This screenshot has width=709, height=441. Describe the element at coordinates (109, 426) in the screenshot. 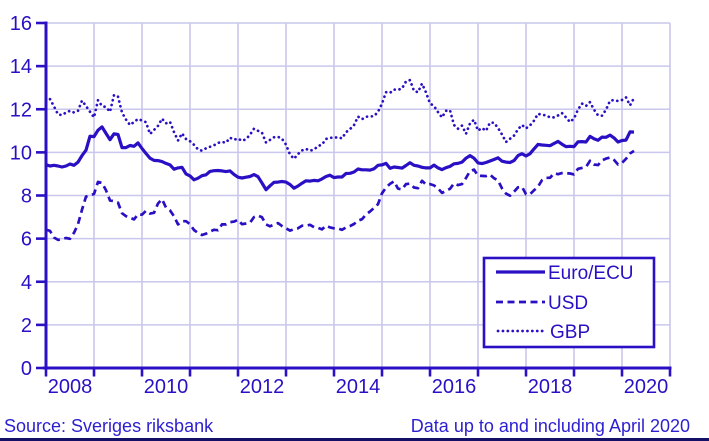

I see `source-note: Source: Sveriges riksbank` at that location.